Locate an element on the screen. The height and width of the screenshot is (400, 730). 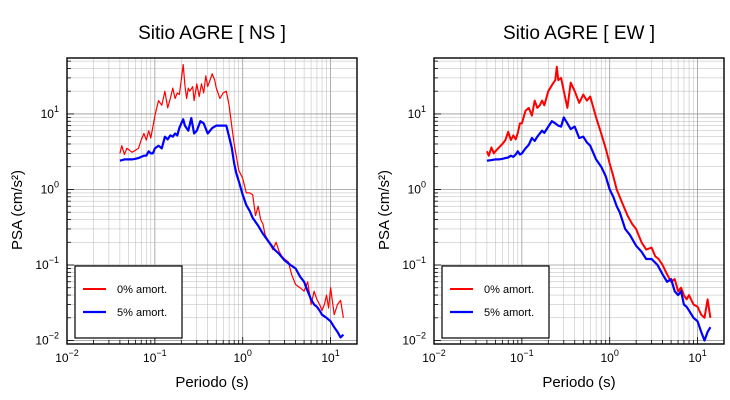
chart-title: Sitio AGRE [ EW ] is located at coordinates (579, 33).